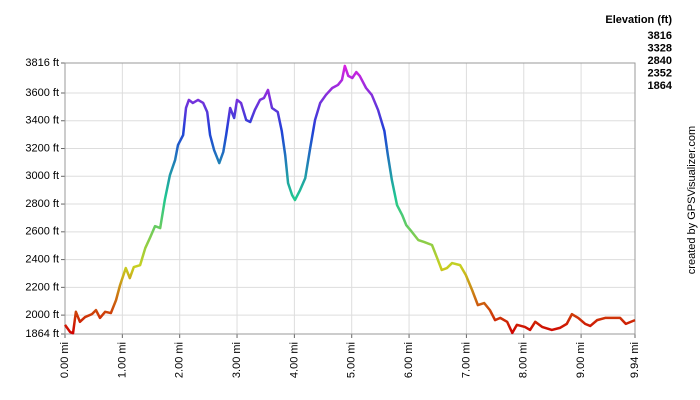  Describe the element at coordinates (42, 287) in the screenshot. I see `y-tick-label: 2200 ft` at that location.